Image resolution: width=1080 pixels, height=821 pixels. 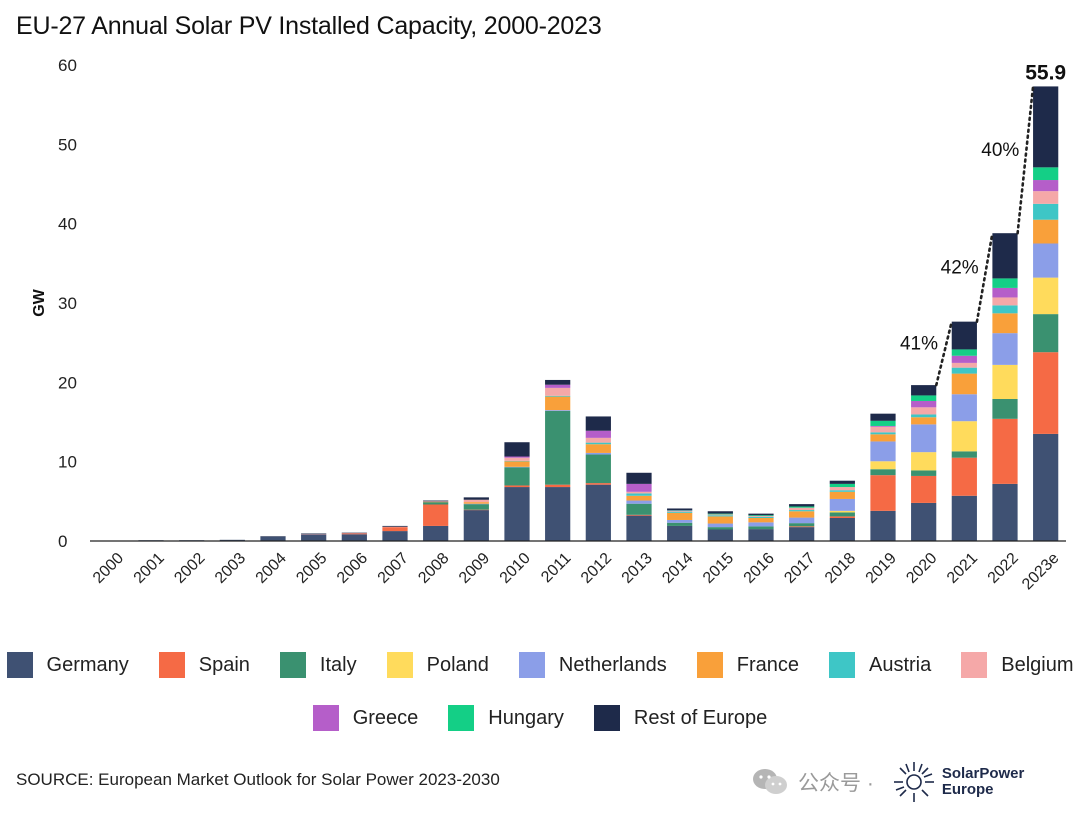 What do you see at coordinates (54, 303) in the screenshot?
I see `y-axis: 0 10 20 30 40 50 60 GW` at bounding box center [54, 303].